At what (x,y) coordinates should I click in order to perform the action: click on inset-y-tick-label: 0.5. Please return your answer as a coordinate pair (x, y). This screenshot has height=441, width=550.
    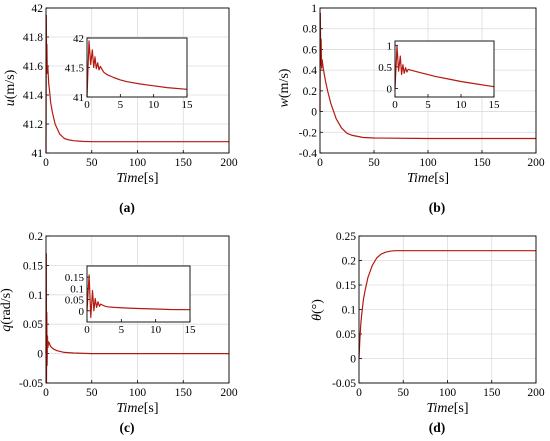
    Looking at the image, I should click on (385, 68).